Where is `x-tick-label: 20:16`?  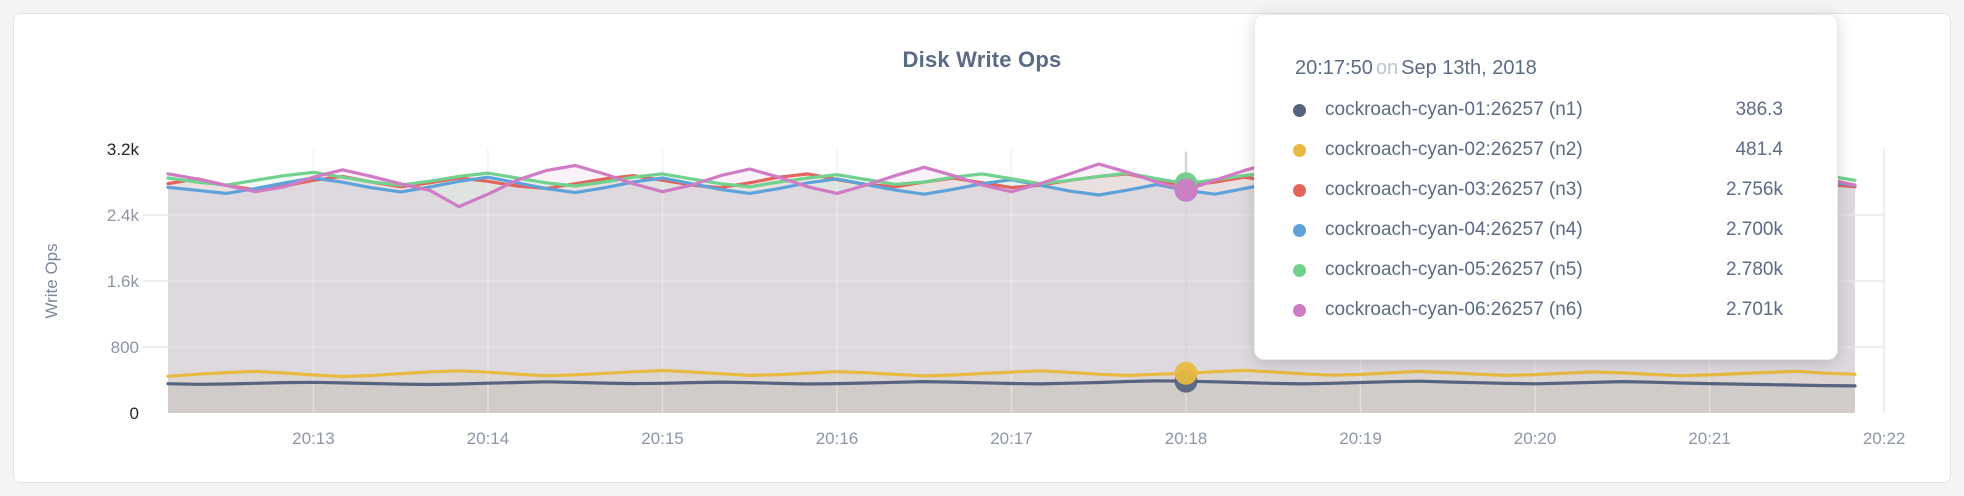
x-tick-label: 20:16 is located at coordinates (837, 438).